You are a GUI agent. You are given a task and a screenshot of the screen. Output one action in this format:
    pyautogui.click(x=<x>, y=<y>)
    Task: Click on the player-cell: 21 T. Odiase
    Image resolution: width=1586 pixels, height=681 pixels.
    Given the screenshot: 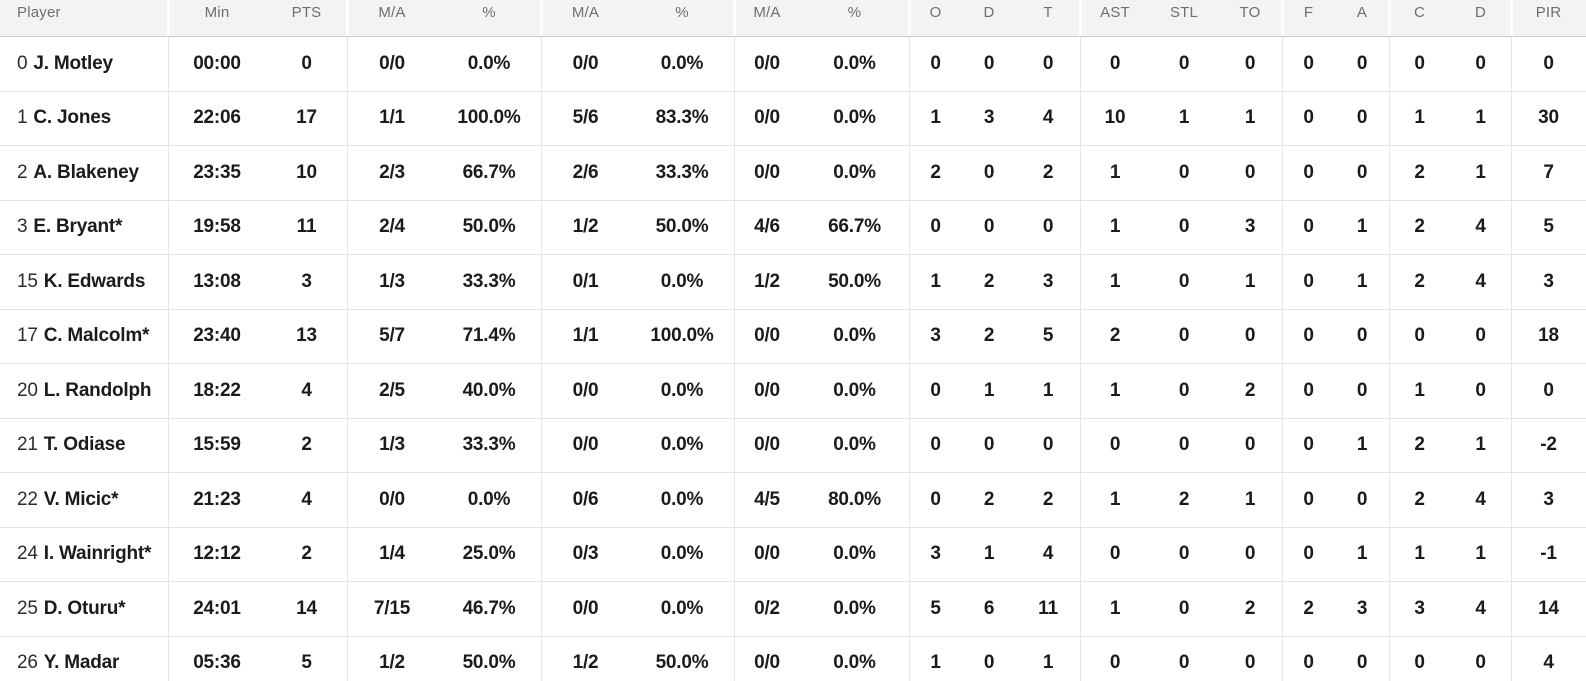 What is the action you would take?
    pyautogui.click(x=84, y=446)
    